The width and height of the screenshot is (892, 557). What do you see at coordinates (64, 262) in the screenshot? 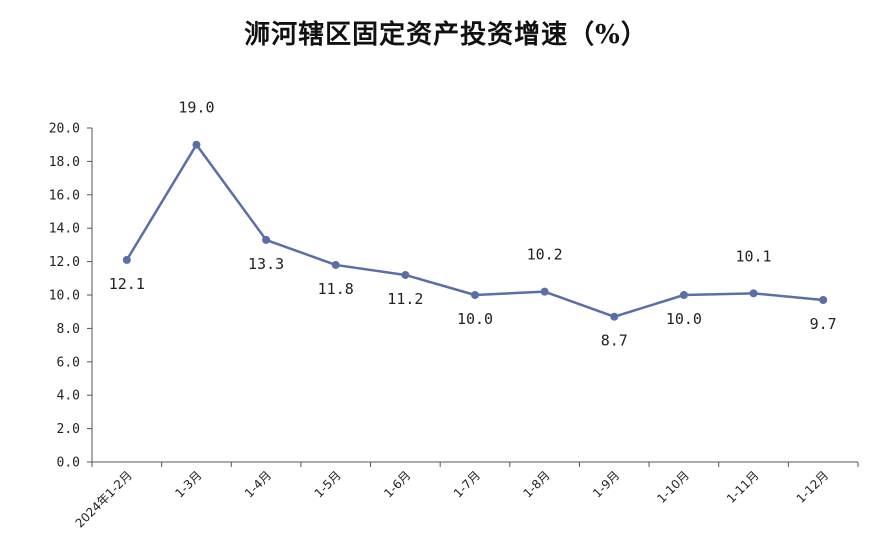
I see `y-tick-label: 12.0` at bounding box center [64, 262].